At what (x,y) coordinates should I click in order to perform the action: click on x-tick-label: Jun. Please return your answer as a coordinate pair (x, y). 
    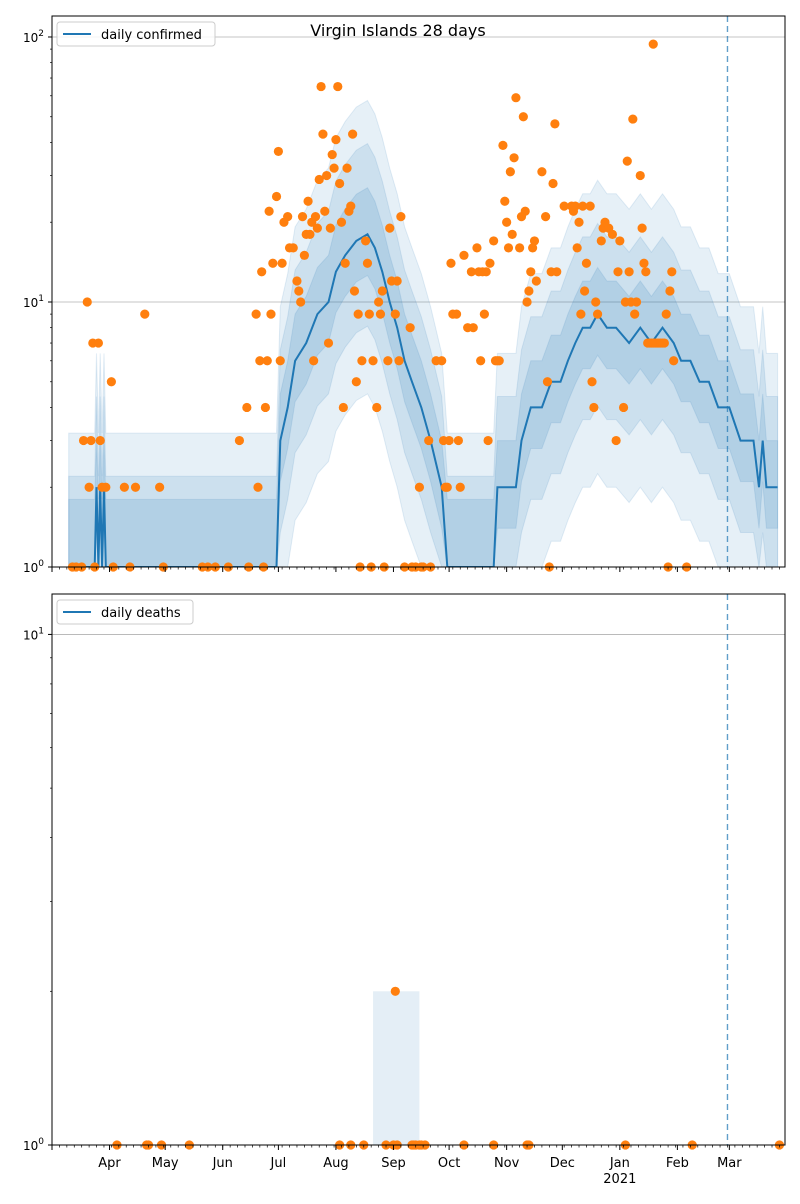
    Looking at the image, I should click on (222, 1163).